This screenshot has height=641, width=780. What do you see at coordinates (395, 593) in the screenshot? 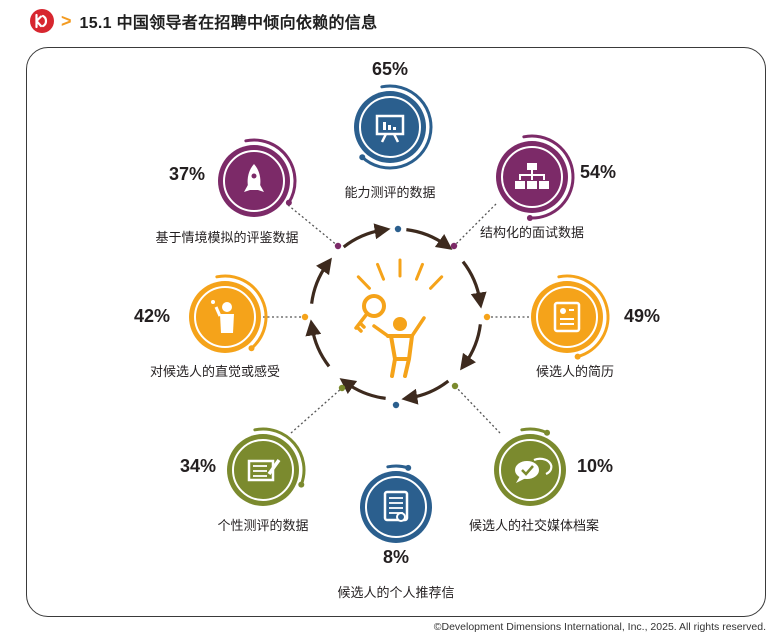
I see `category-label: 候选人的个人推荐信` at bounding box center [395, 593].